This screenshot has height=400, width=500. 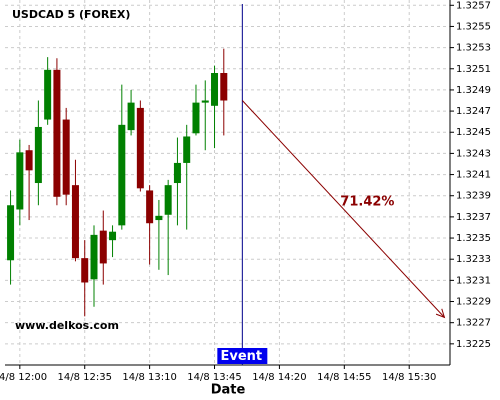 What do you see at coordinates (473, 259) in the screenshot?
I see `y-tick-label: 1.3233` at bounding box center [473, 259].